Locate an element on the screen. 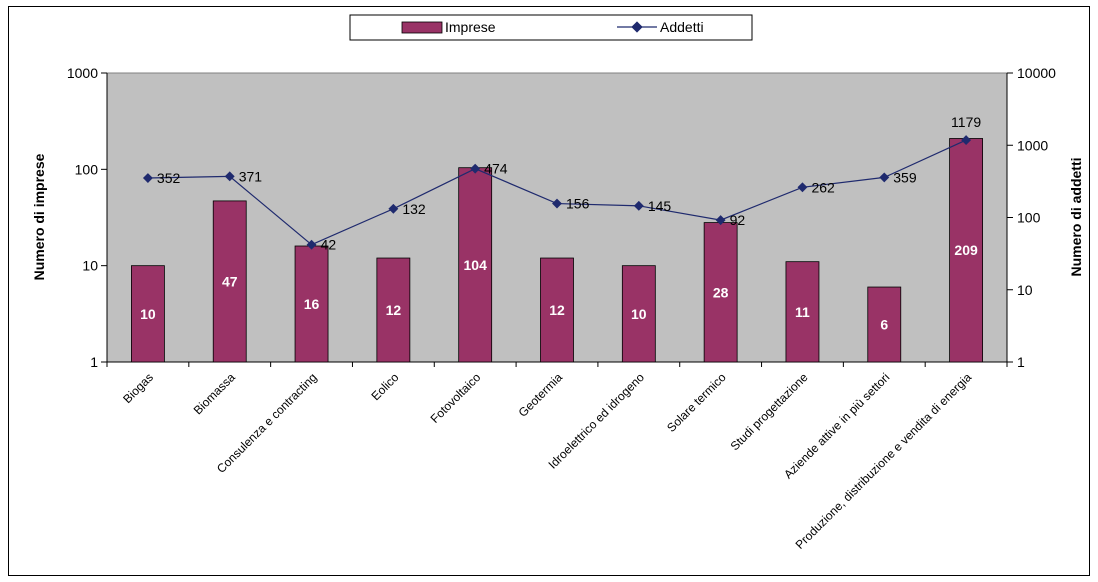  right-tick-label: 10000 is located at coordinates (1036, 73).